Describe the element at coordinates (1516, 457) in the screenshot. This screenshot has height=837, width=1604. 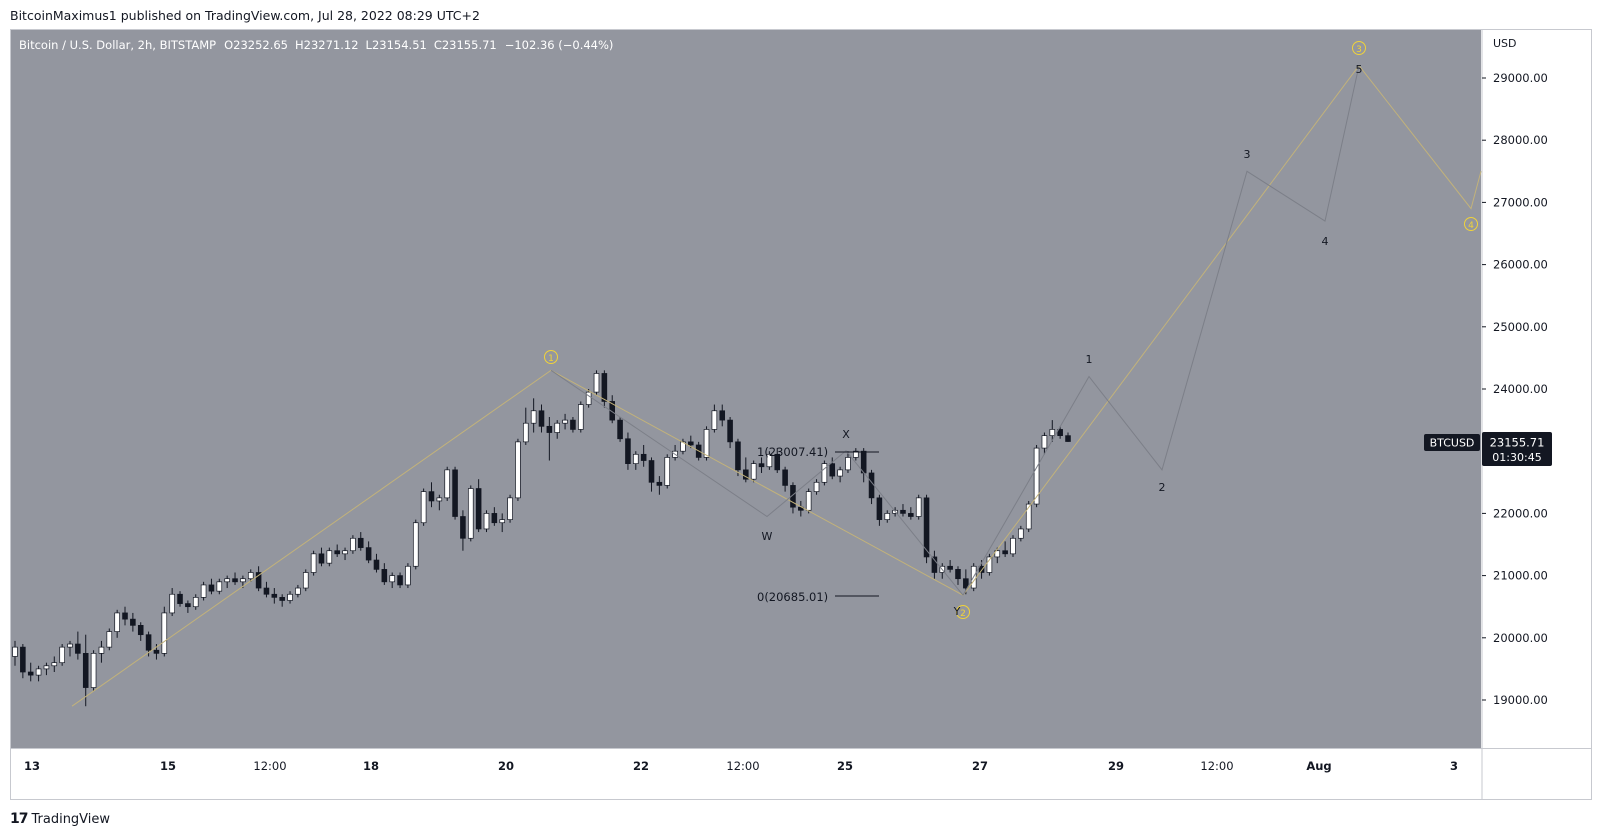
I see `price-tag-countdown: 01:30:45` at that location.